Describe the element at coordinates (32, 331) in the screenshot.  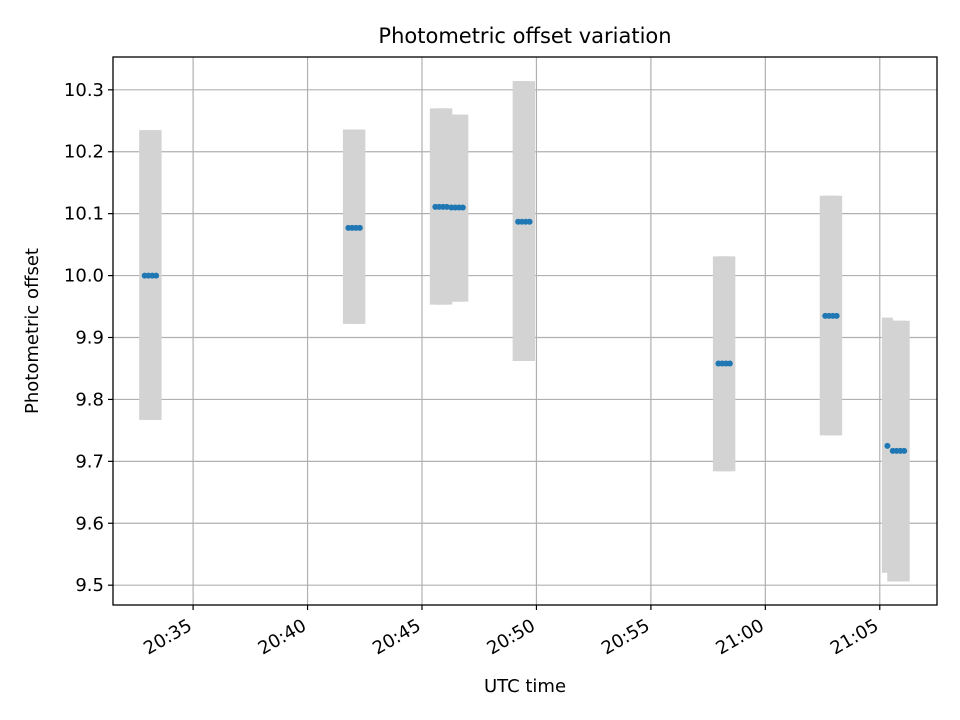
I see `y-axis-label: Photometric offset` at that location.